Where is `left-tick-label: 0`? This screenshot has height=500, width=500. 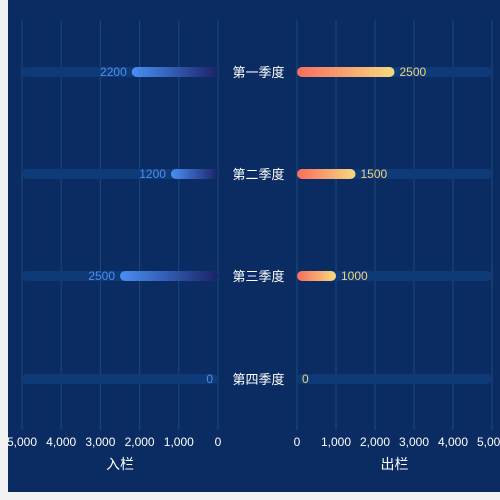
left-tick-label: 0 is located at coordinates (218, 442).